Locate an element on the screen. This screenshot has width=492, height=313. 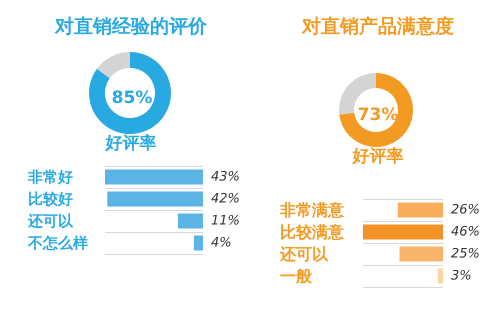
data-label: 42% is located at coordinates (225, 199).